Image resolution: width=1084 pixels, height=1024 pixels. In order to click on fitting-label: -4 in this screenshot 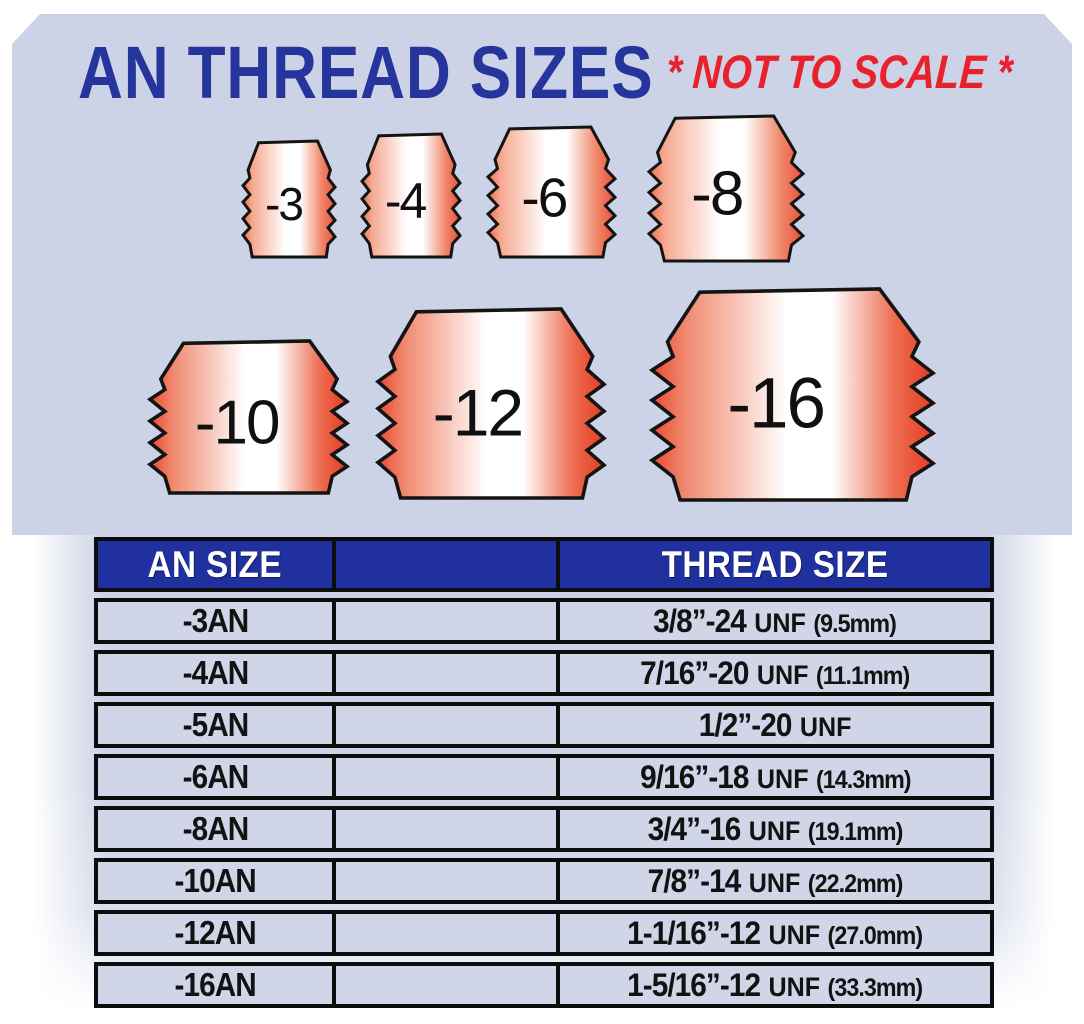, I will do `click(405, 200)`.